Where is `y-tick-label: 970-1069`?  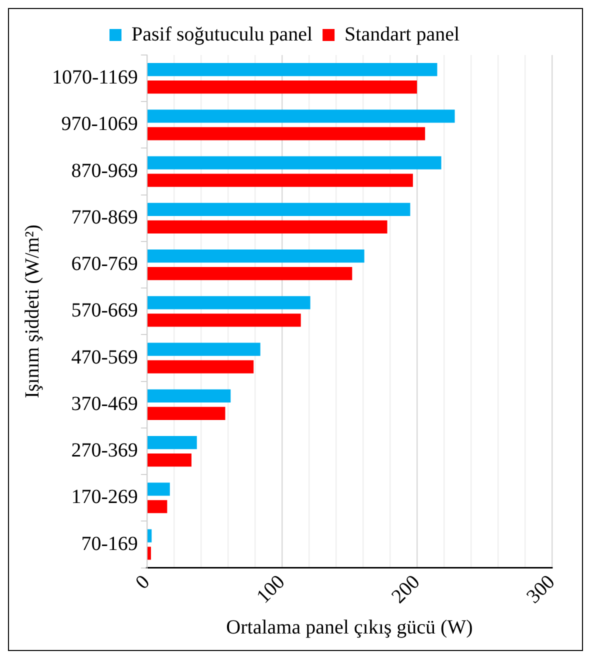
y-tick-label: 970-1069 is located at coordinates (99, 124).